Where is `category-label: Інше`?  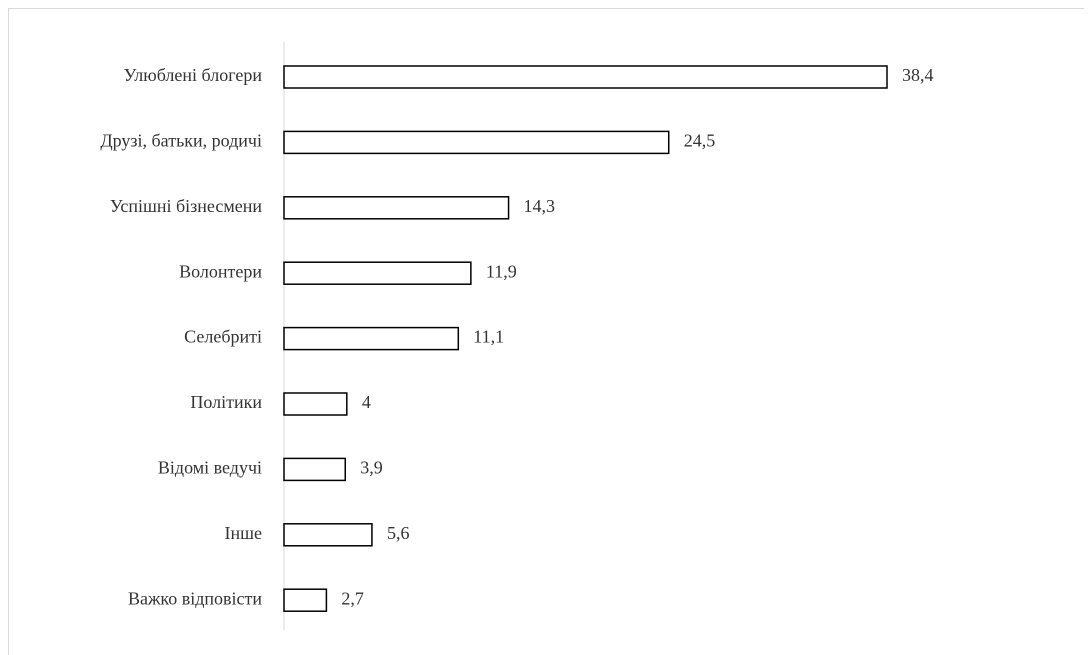
category-label: Інше is located at coordinates (243, 533).